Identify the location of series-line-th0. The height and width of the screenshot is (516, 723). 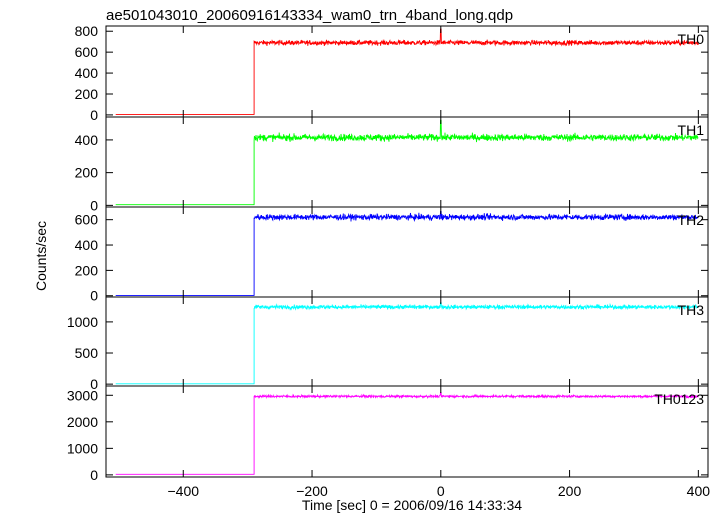
(407, 71).